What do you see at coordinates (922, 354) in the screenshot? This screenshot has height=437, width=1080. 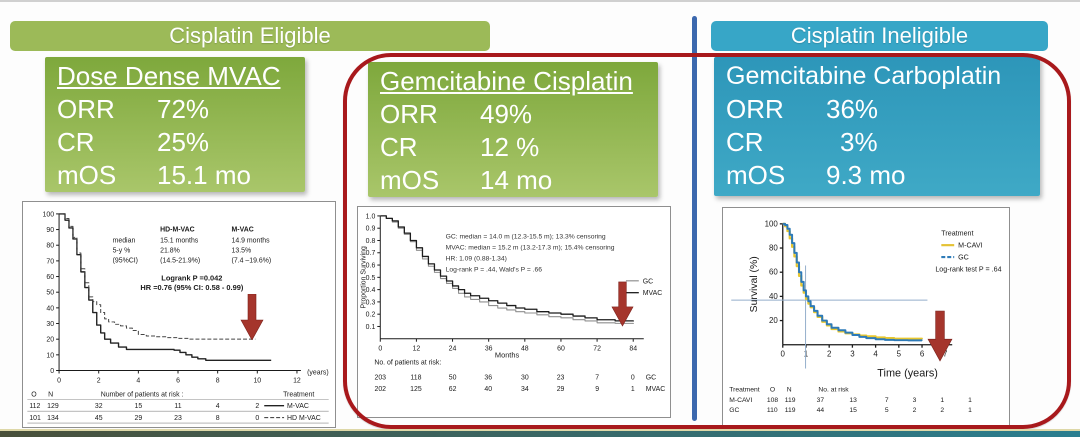 I see `svg-text: 6` at bounding box center [922, 354].